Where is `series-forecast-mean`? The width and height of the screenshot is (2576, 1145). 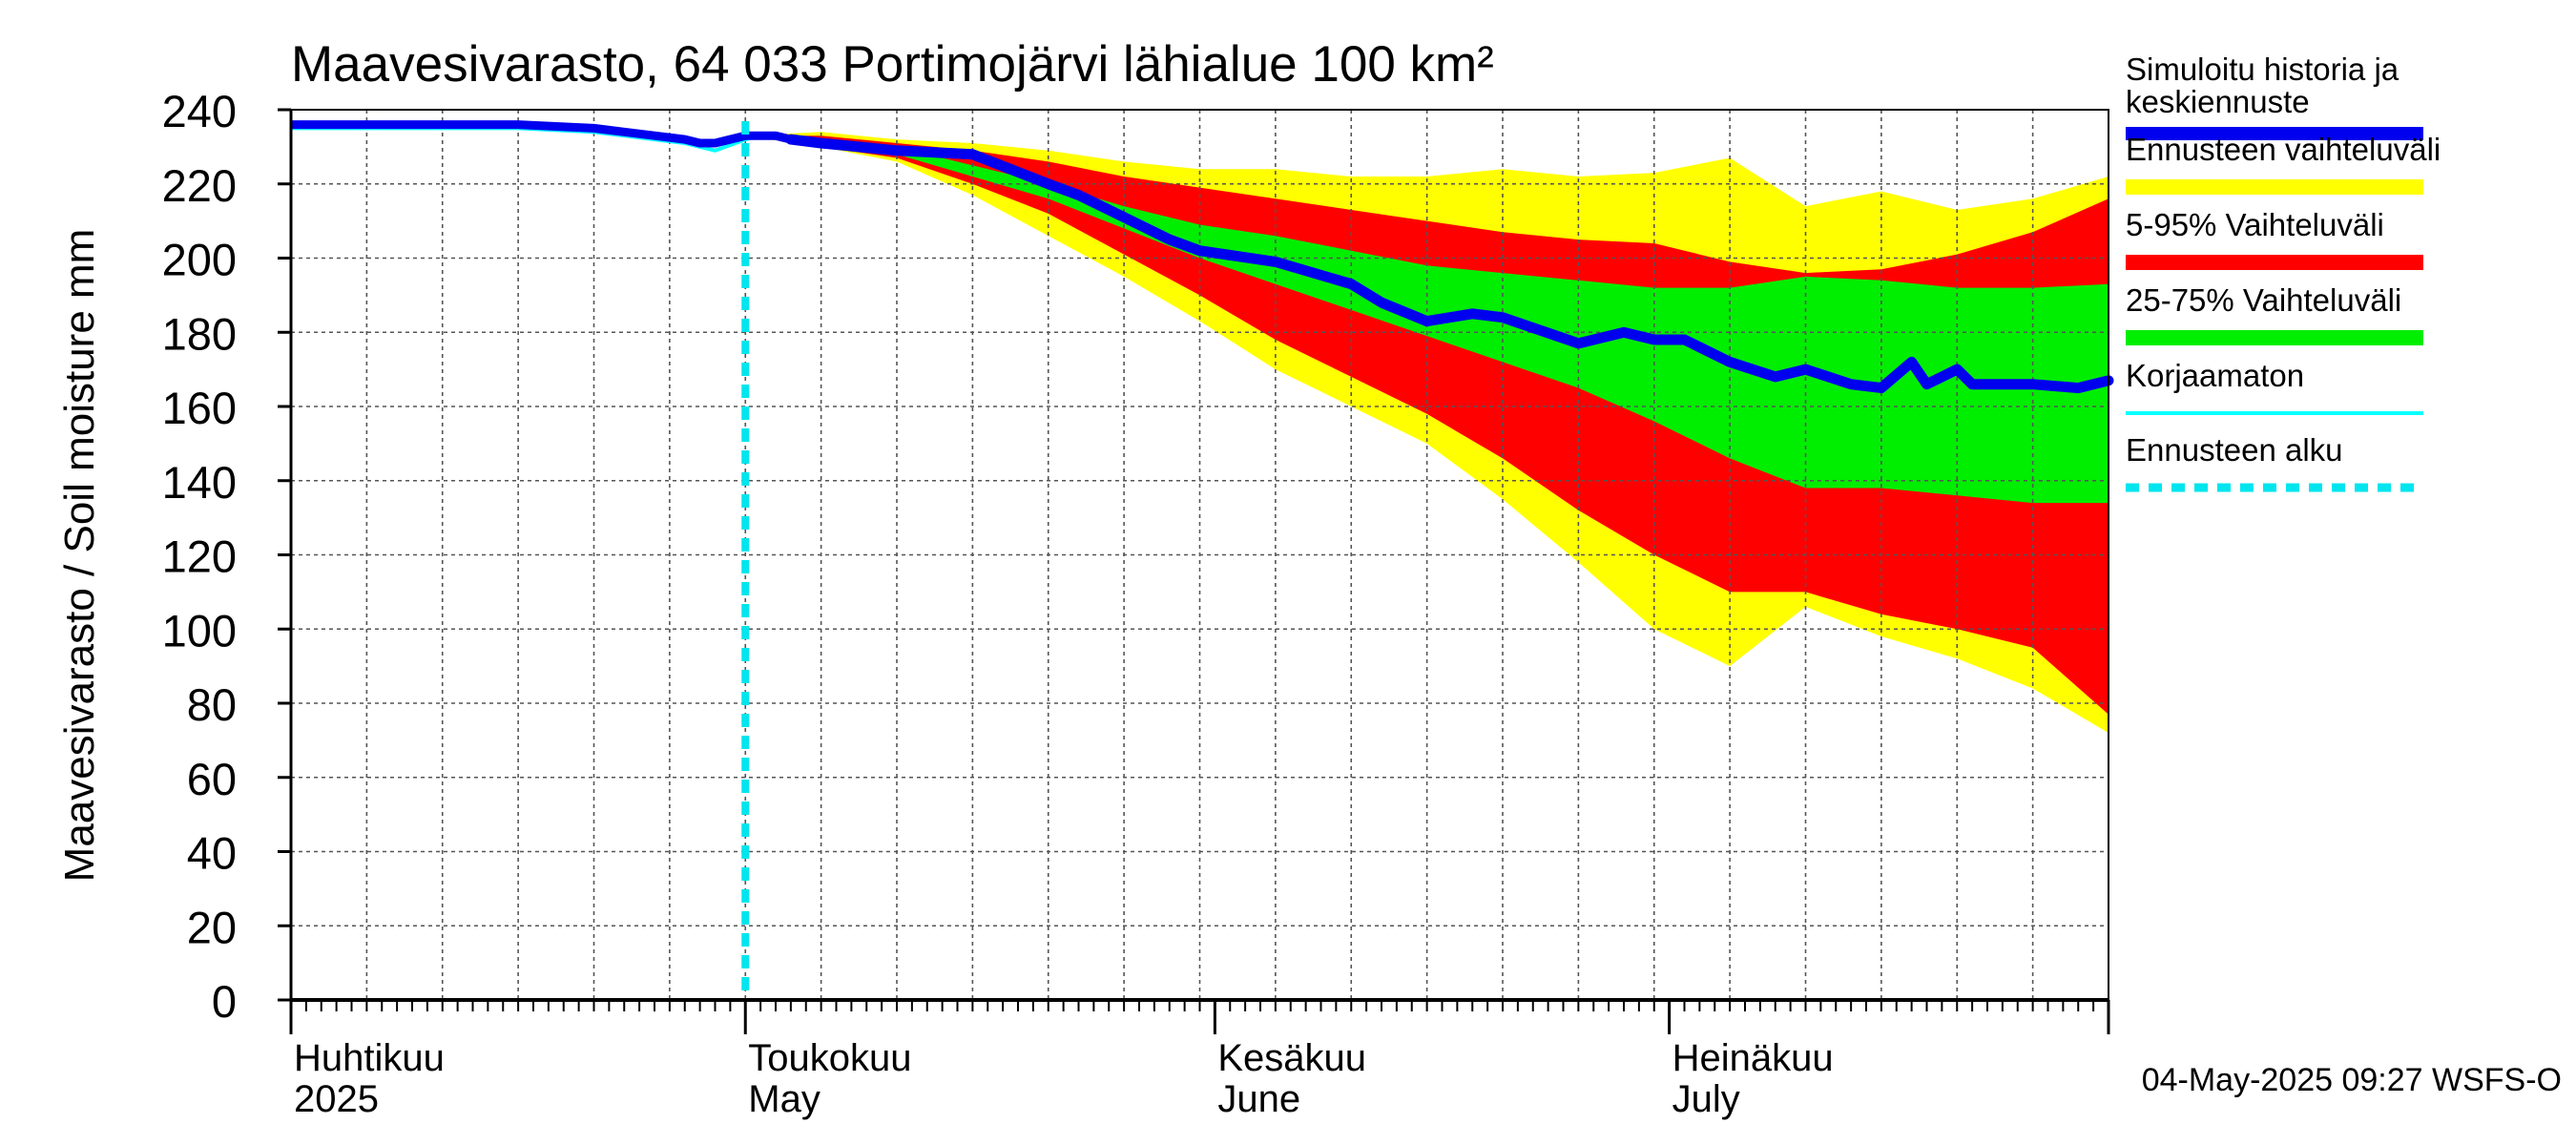 series-forecast-mean is located at coordinates (1449, 264).